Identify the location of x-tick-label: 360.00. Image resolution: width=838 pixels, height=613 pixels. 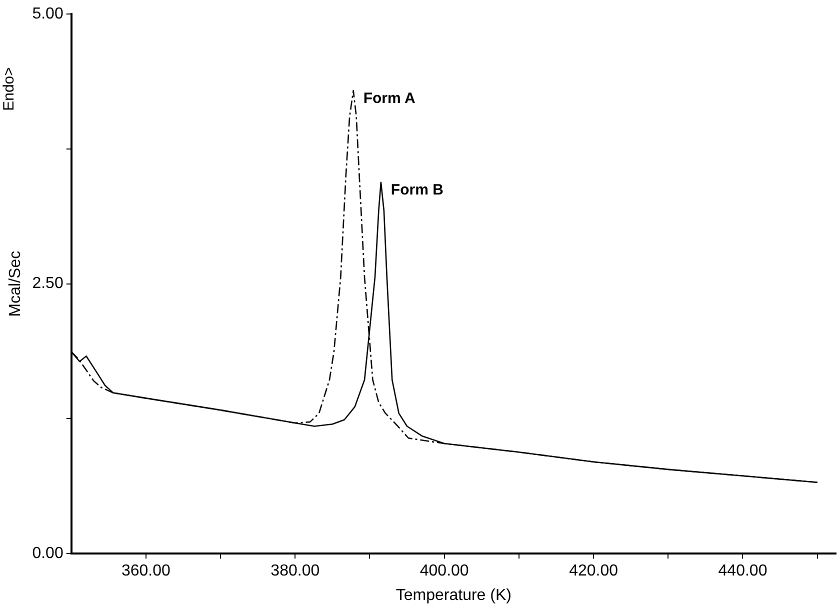
(146, 571).